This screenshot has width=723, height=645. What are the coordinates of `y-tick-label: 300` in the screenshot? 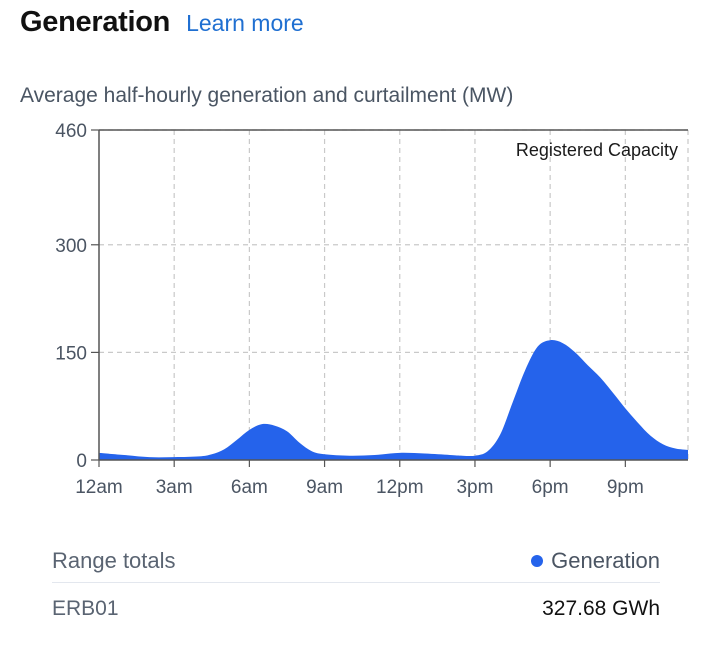 It's located at (71, 246).